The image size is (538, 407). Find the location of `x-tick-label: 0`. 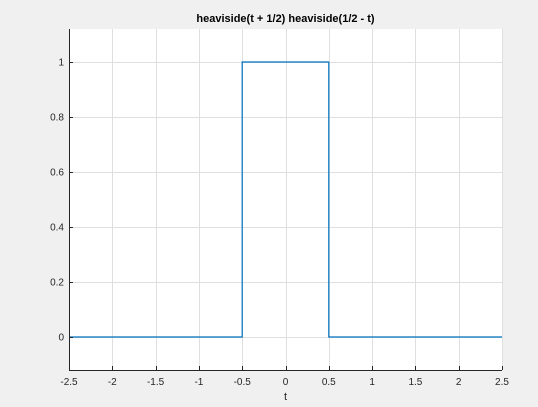

x-tick-label: 0 is located at coordinates (286, 382).